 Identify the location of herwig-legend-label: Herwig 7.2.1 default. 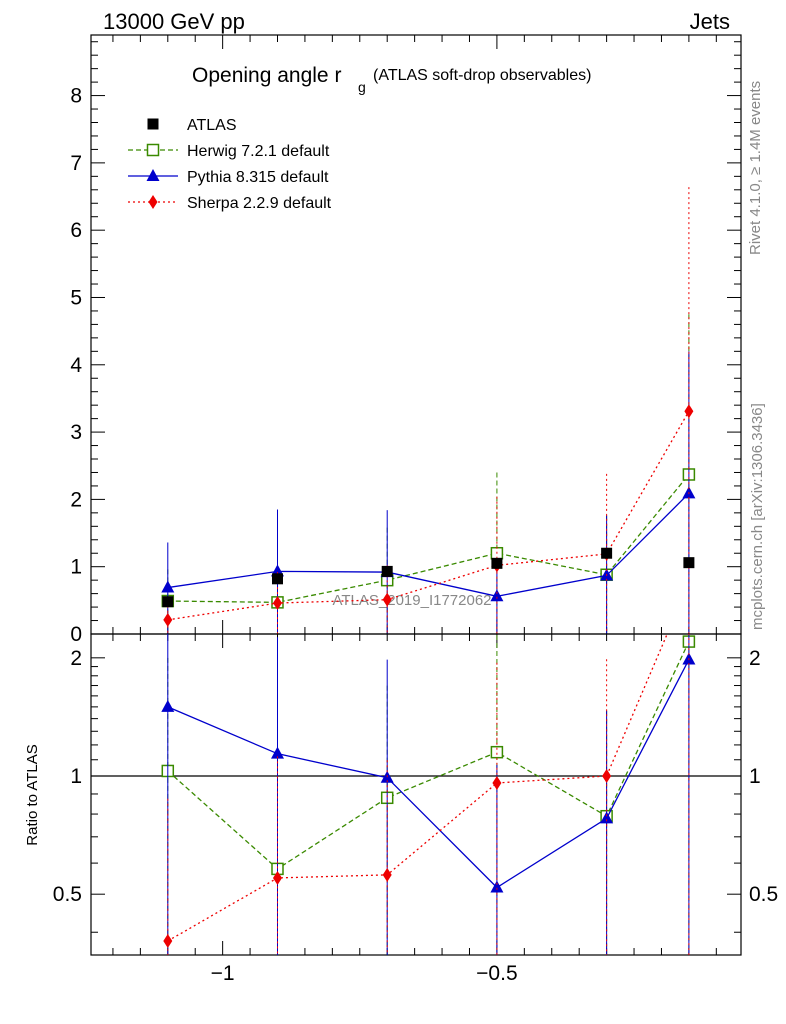
(258, 151).